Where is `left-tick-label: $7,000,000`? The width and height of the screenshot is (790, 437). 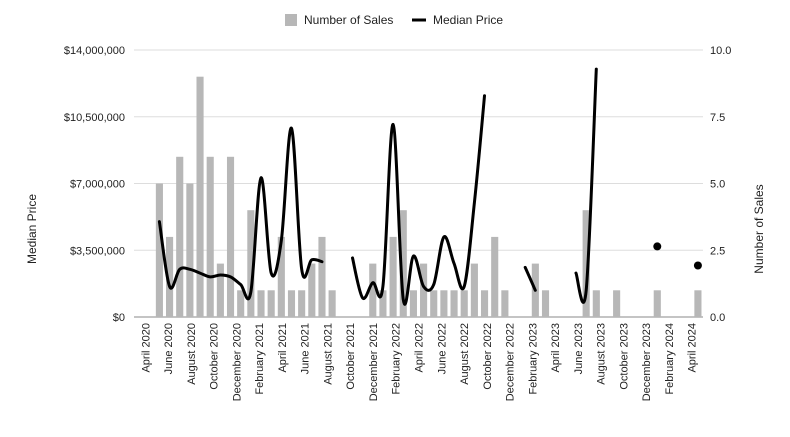 left-tick-label: $7,000,000 is located at coordinates (97, 185).